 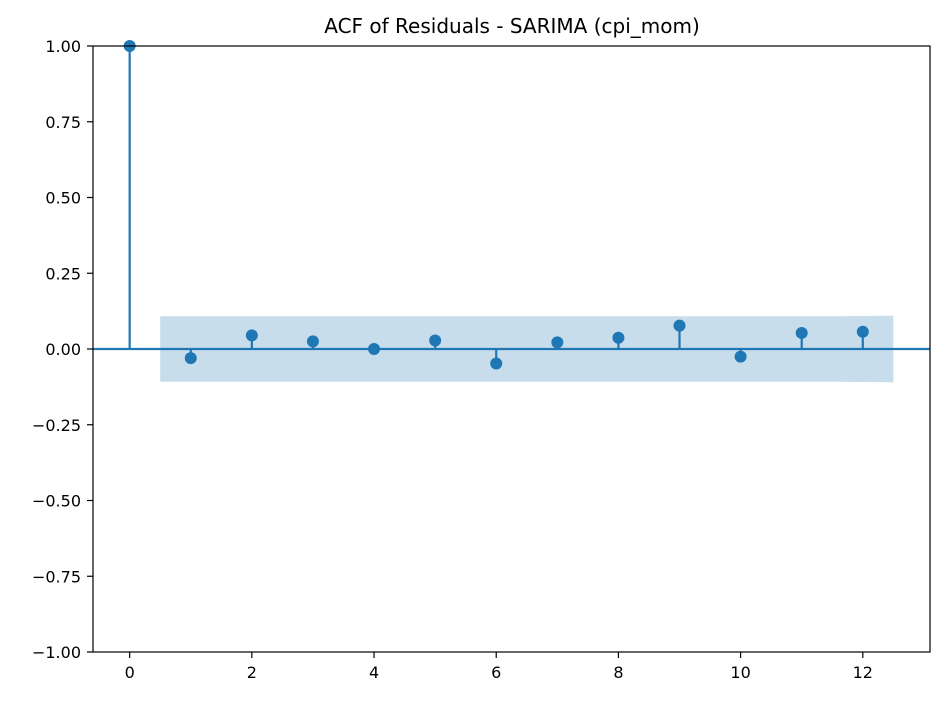 What do you see at coordinates (56, 501) in the screenshot?
I see `y-tick-label: −0.50` at bounding box center [56, 501].